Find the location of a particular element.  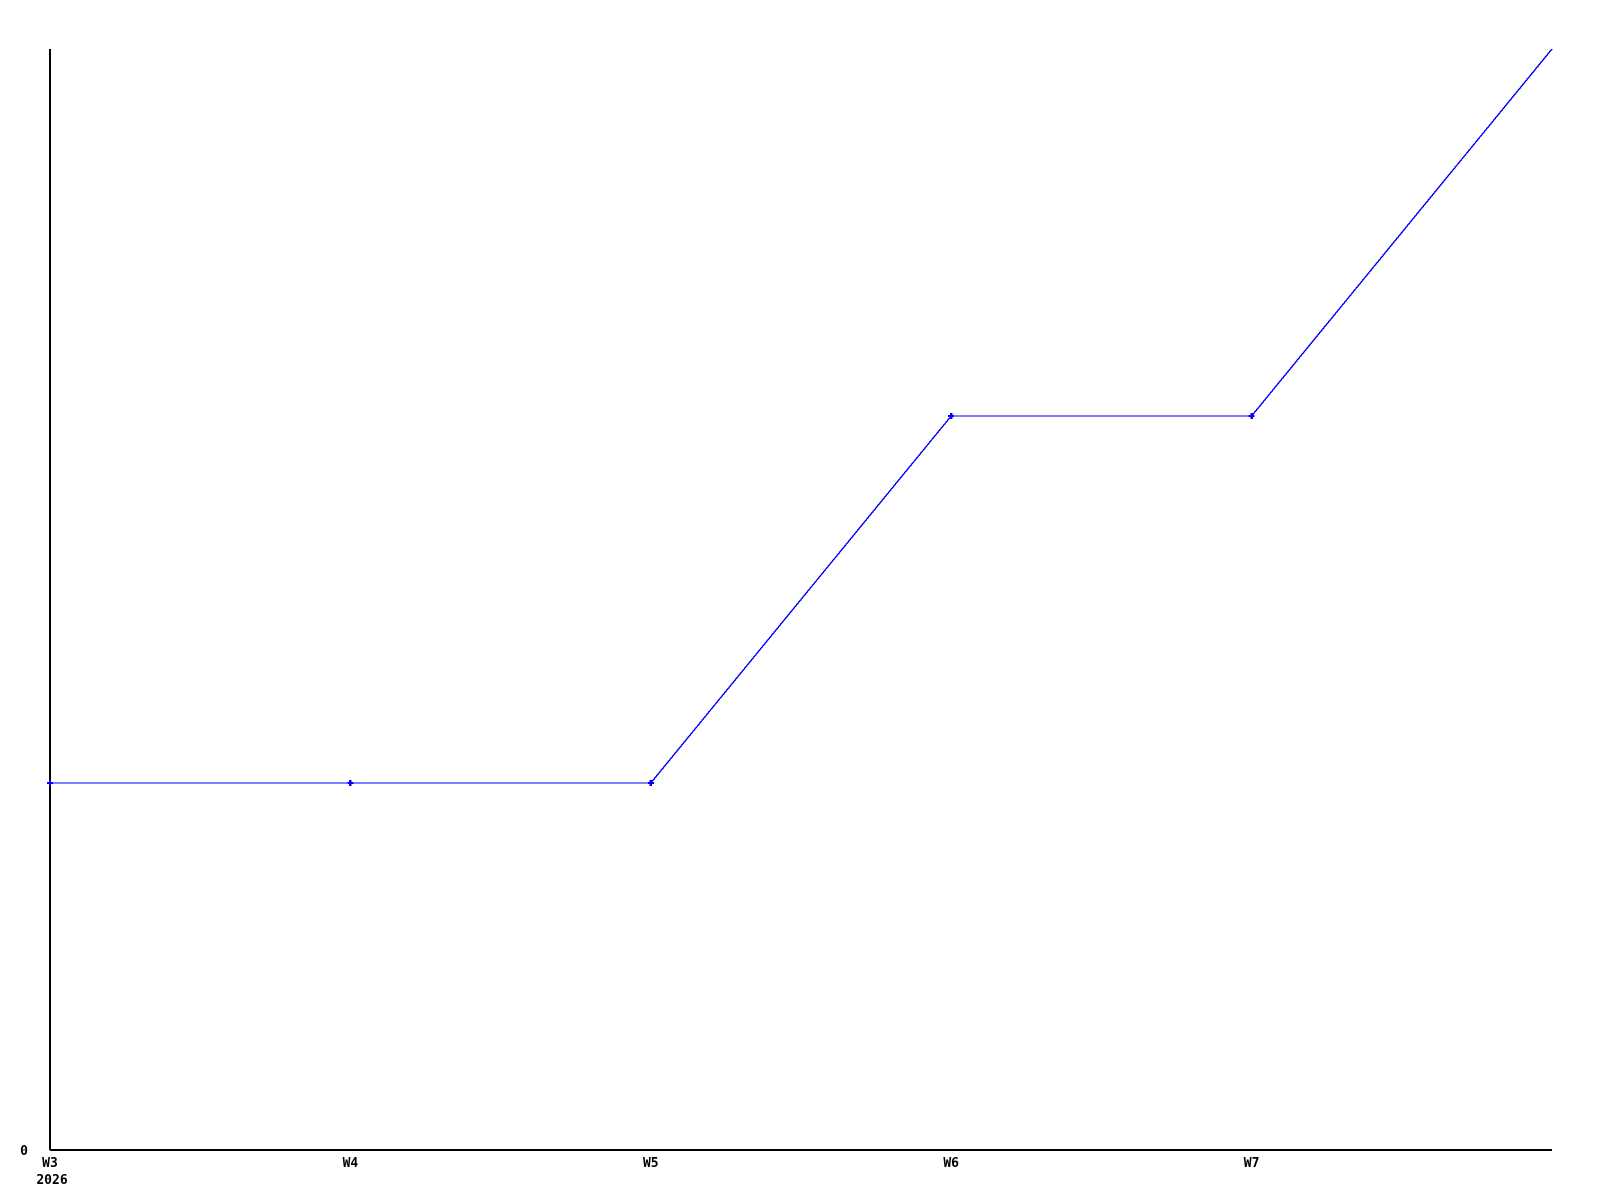

x-axis-year-label: 2026 is located at coordinates (51, 1180).